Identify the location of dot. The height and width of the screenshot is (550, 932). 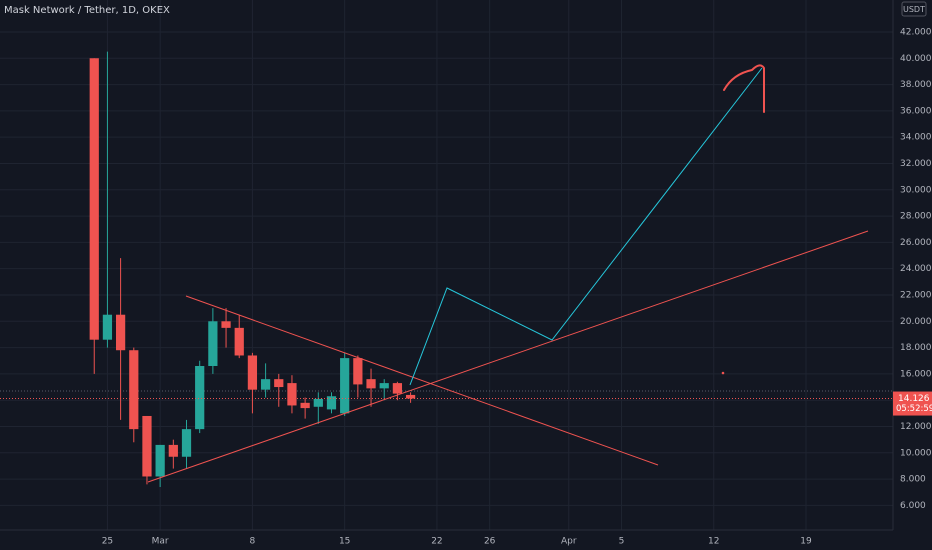
(723, 373).